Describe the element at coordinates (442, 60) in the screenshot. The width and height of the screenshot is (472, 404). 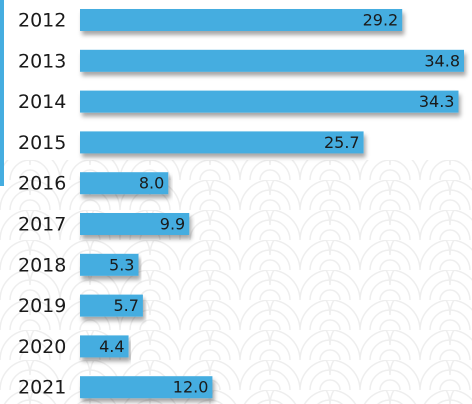
I see `value-label: 34.8` at that location.